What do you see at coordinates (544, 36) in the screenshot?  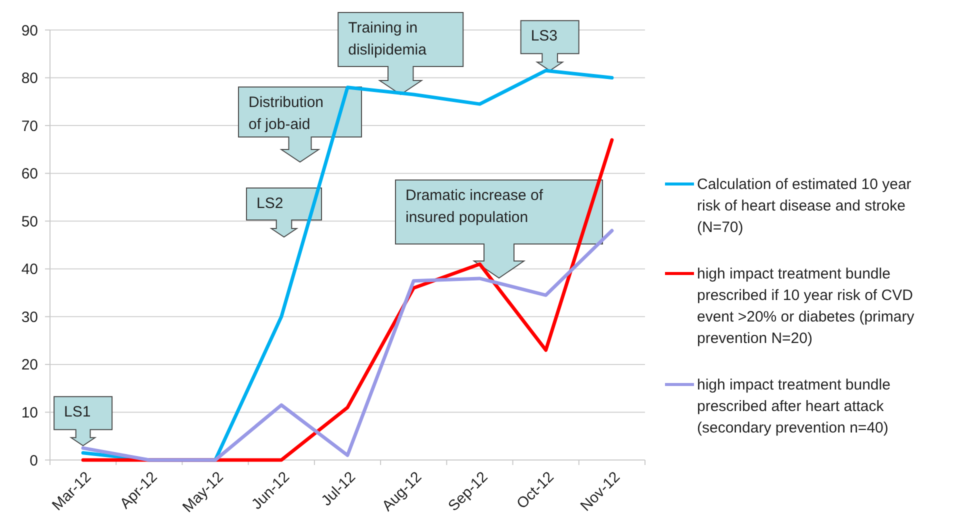 I see `annotation: LS3` at bounding box center [544, 36].